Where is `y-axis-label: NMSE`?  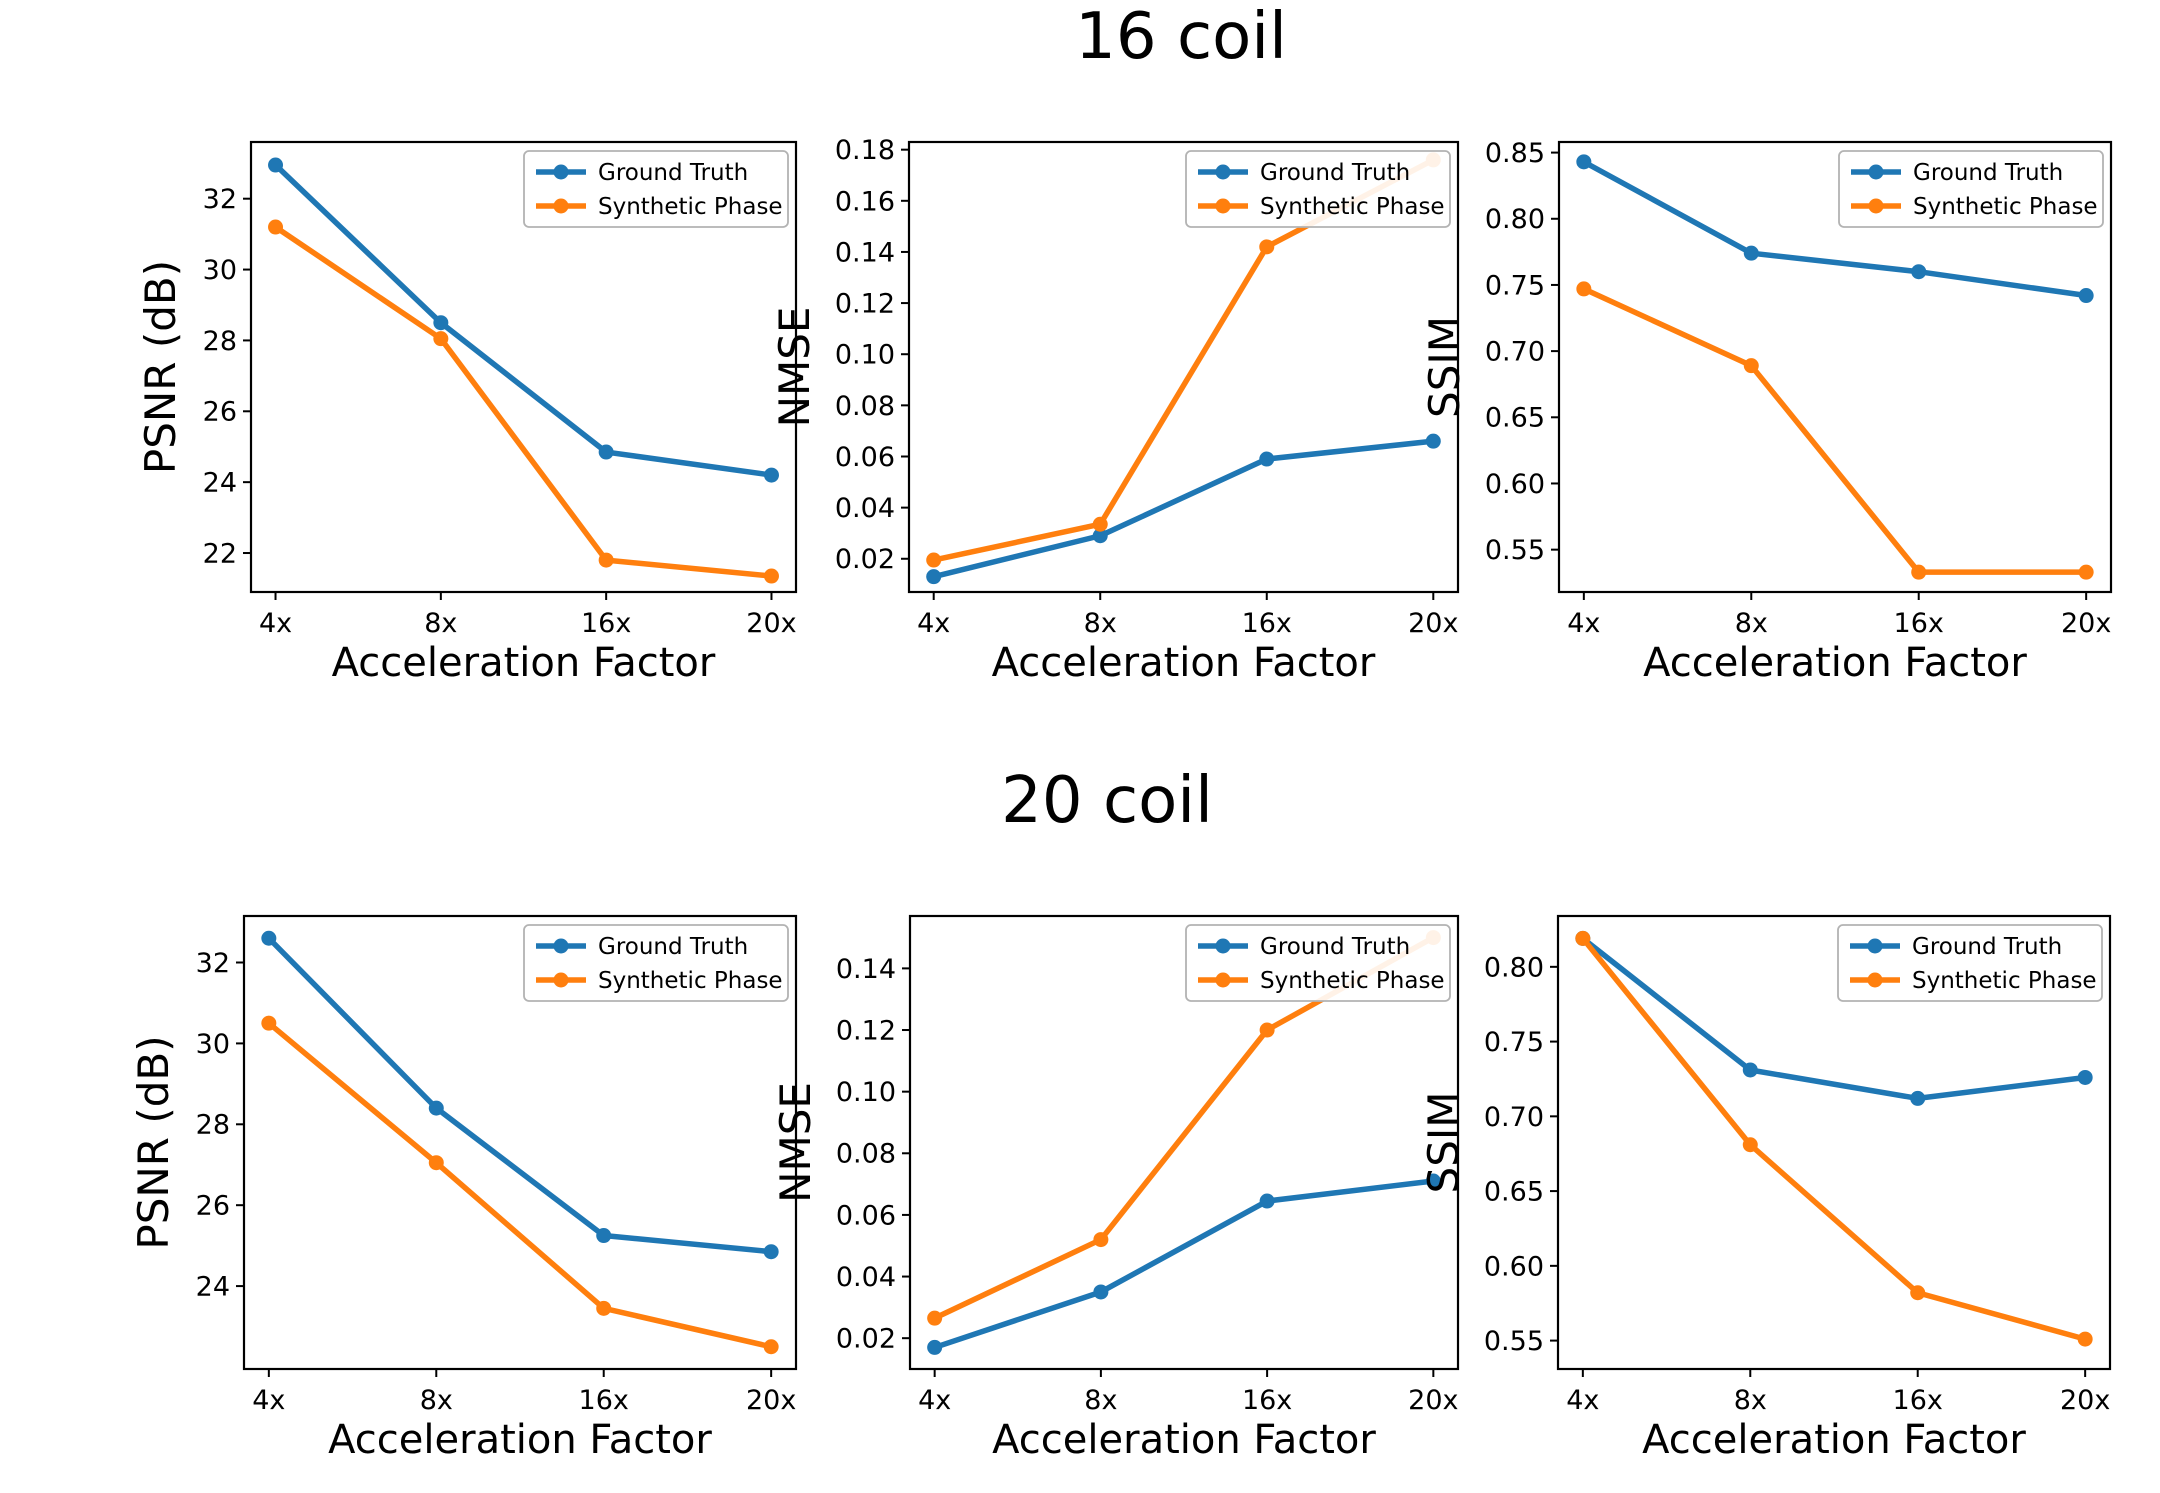 y-axis-label: NMSE is located at coordinates (795, 1142).